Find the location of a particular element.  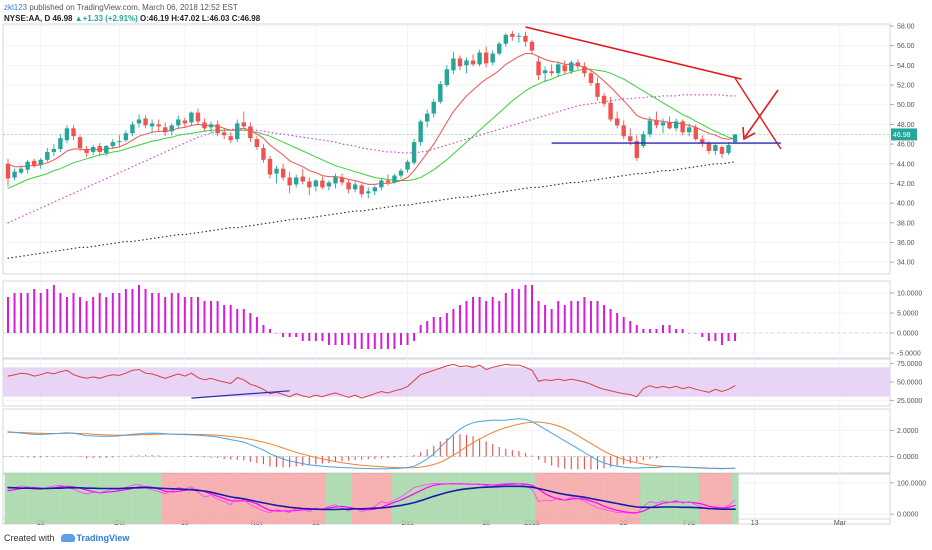

y-tick-label: 56.00 is located at coordinates (906, 46).